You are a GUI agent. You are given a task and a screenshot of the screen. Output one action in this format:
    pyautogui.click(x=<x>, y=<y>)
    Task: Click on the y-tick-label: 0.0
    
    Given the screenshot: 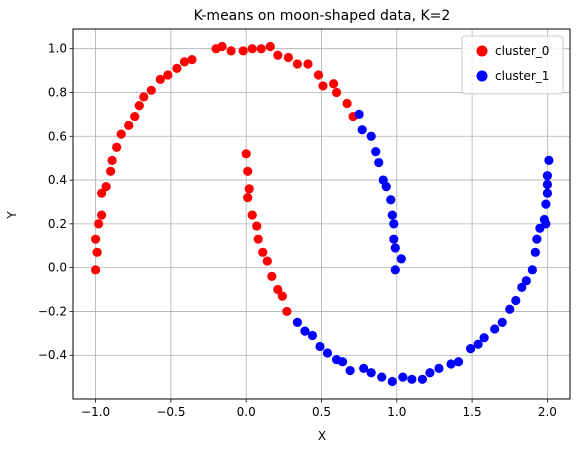 What is the action you would take?
    pyautogui.click(x=57, y=268)
    